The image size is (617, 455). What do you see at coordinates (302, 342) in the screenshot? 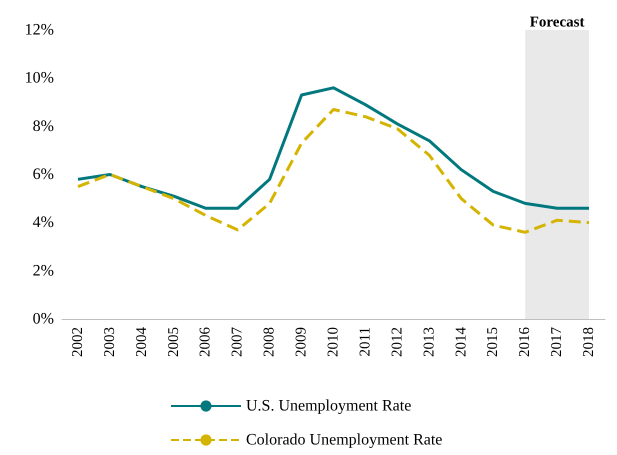
I see `x-tick-label: 2009` at bounding box center [302, 342].